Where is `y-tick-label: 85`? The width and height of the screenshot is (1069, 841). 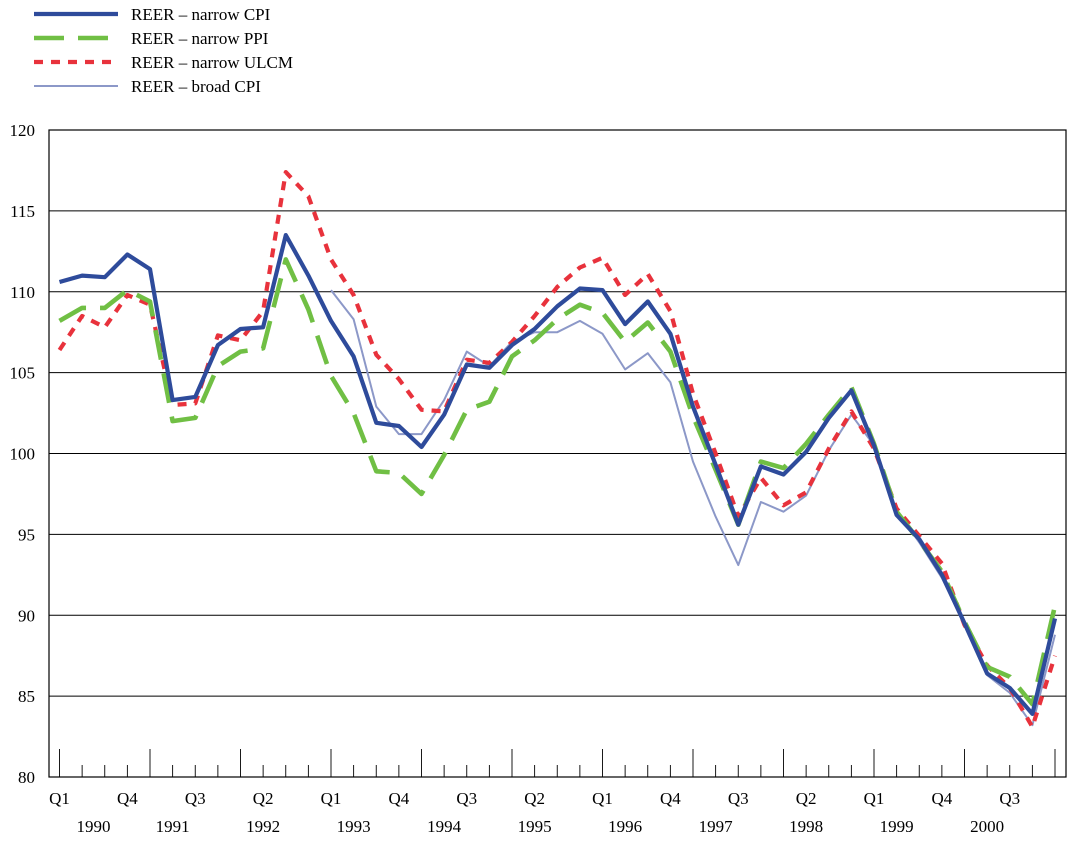
y-tick-label: 85 is located at coordinates (26, 696).